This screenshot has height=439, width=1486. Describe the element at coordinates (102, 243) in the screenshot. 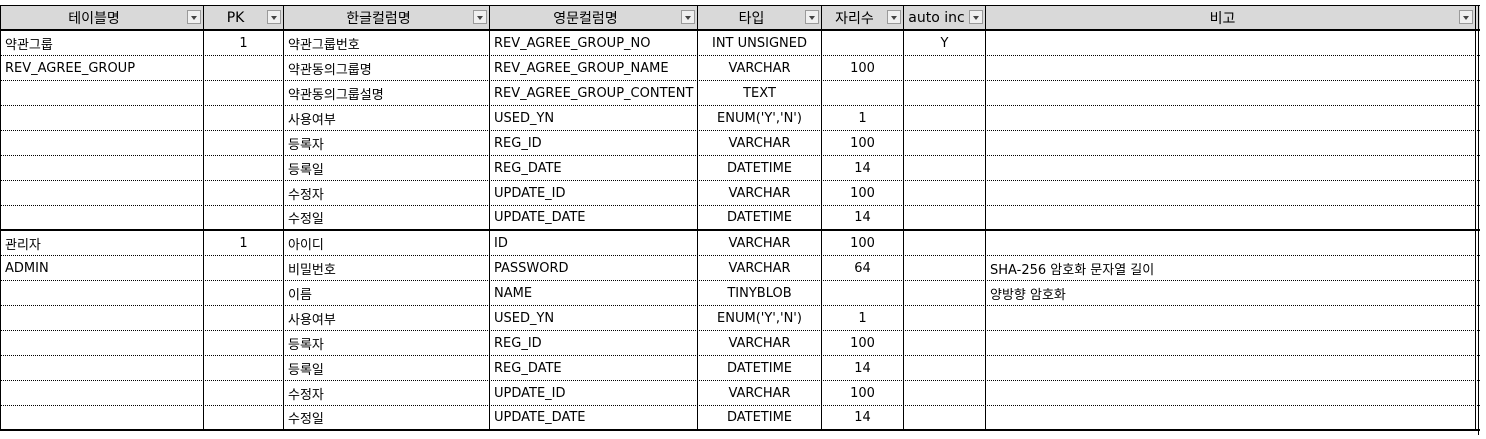

I see `cell-table-name: 관리자` at that location.